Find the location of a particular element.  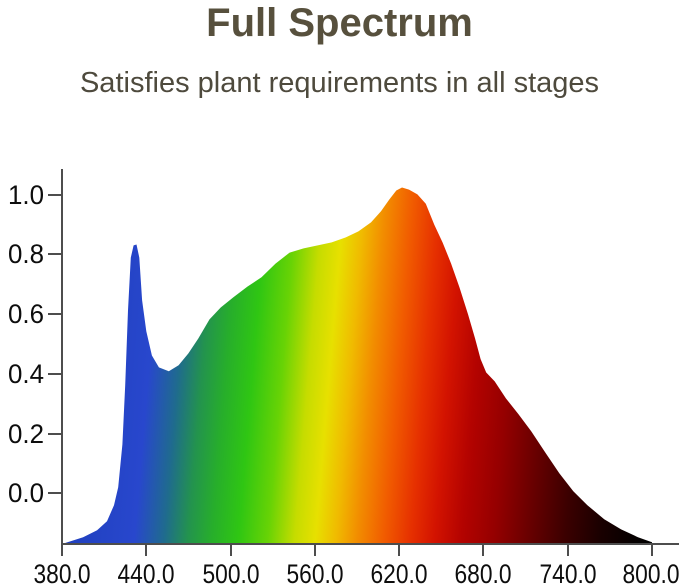

y-tick-label: 0.2 is located at coordinates (26, 434).